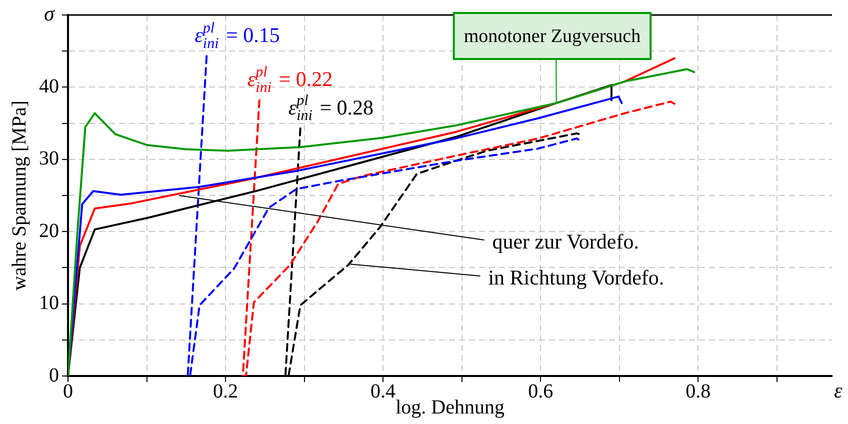 This screenshot has height=424, width=848. Describe the element at coordinates (450, 407) in the screenshot. I see `x-axis-title: log. Dehnung` at that location.